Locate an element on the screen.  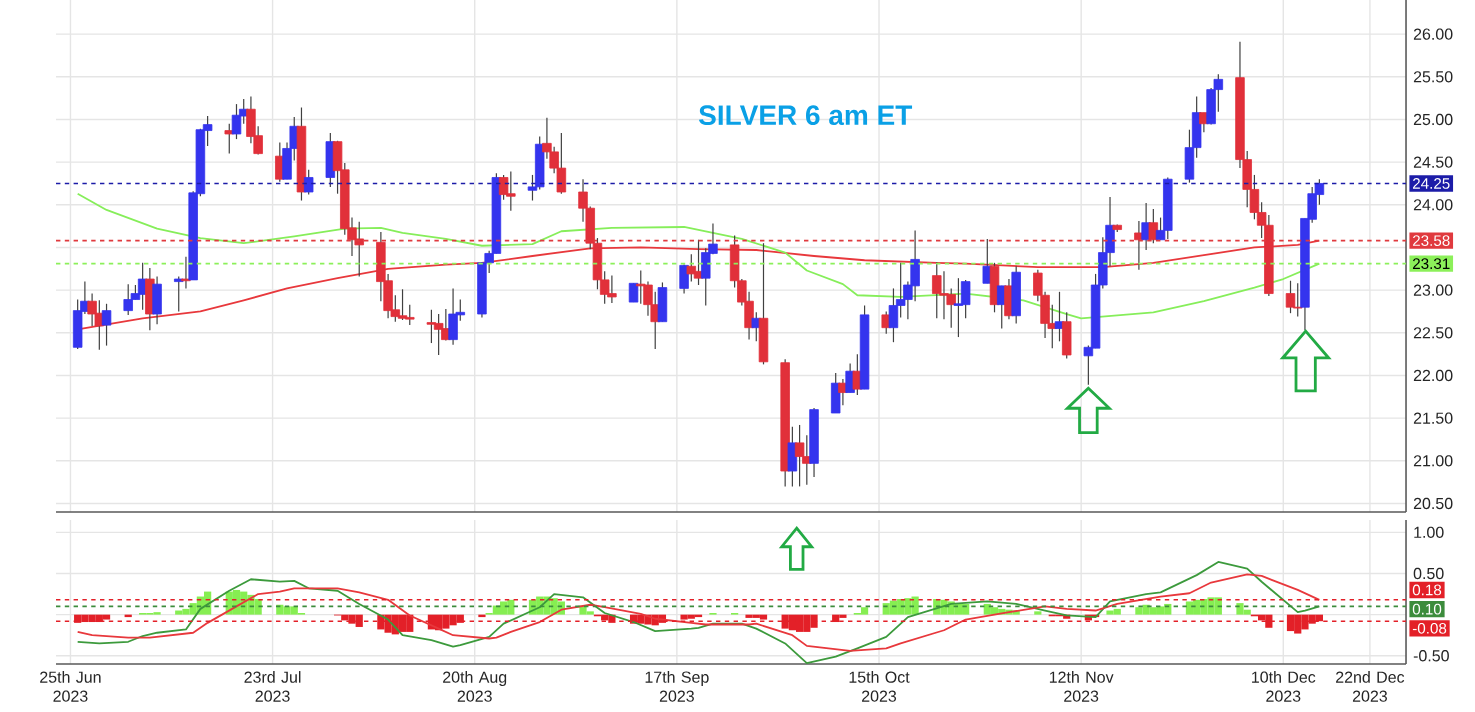
y-tick-label: 22.00 is located at coordinates (1433, 375).